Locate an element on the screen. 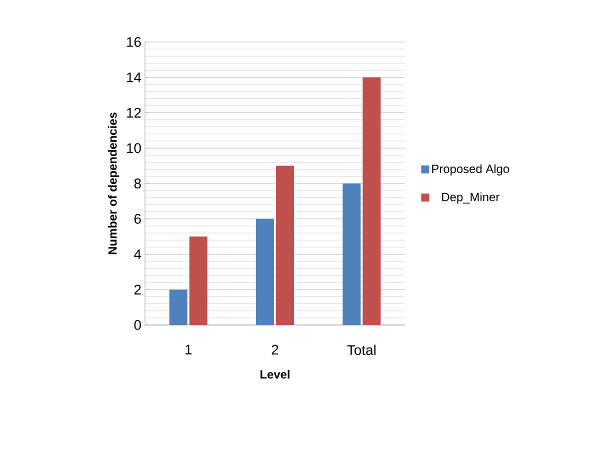  y-tick-label: 2 is located at coordinates (137, 289).